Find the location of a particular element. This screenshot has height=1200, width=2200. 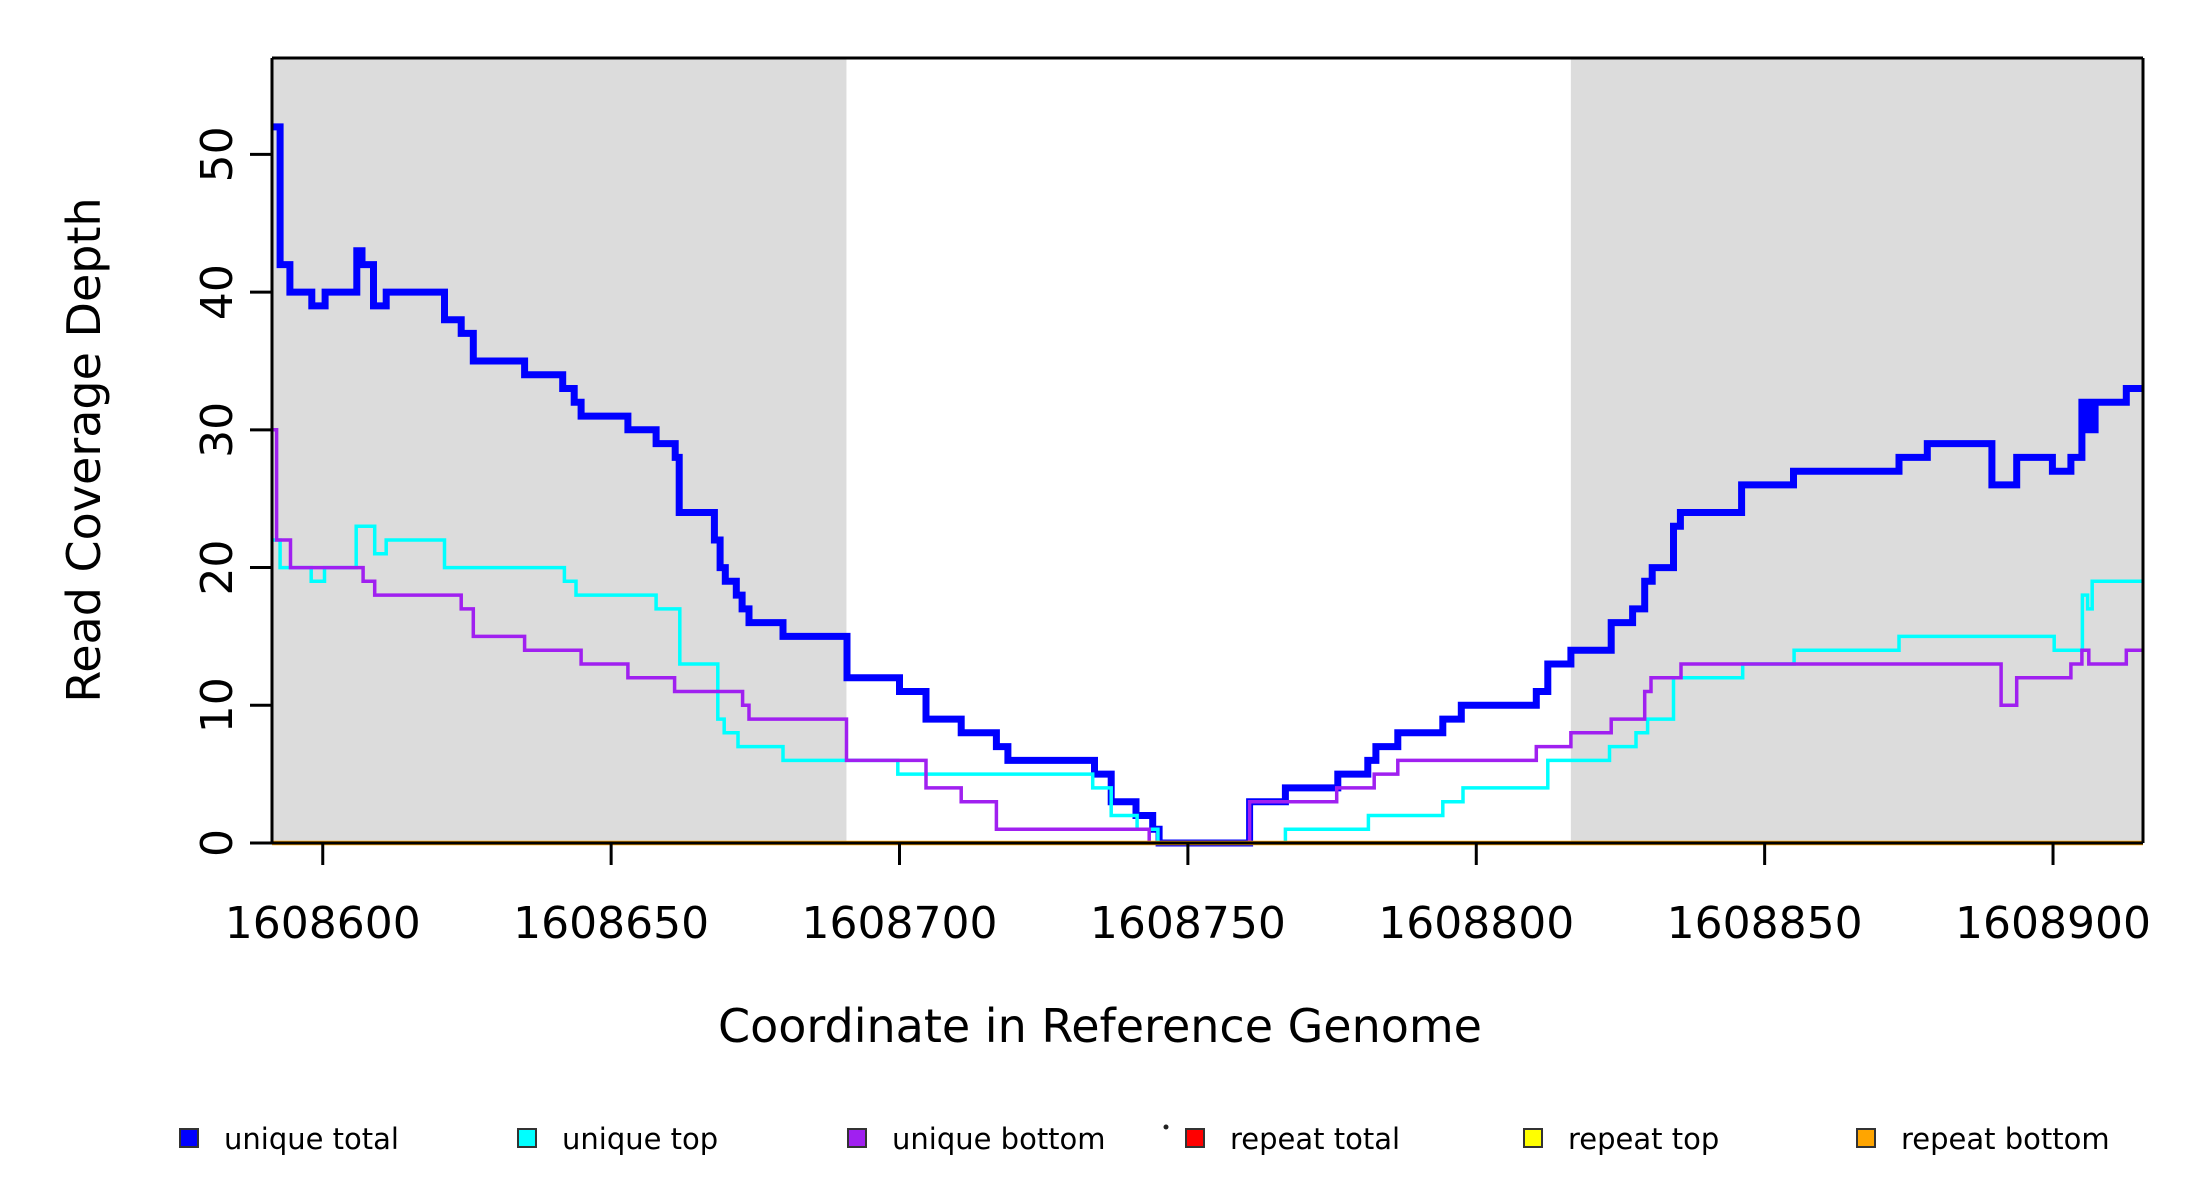

x-tick-label: 1608650 is located at coordinates (611, 923).